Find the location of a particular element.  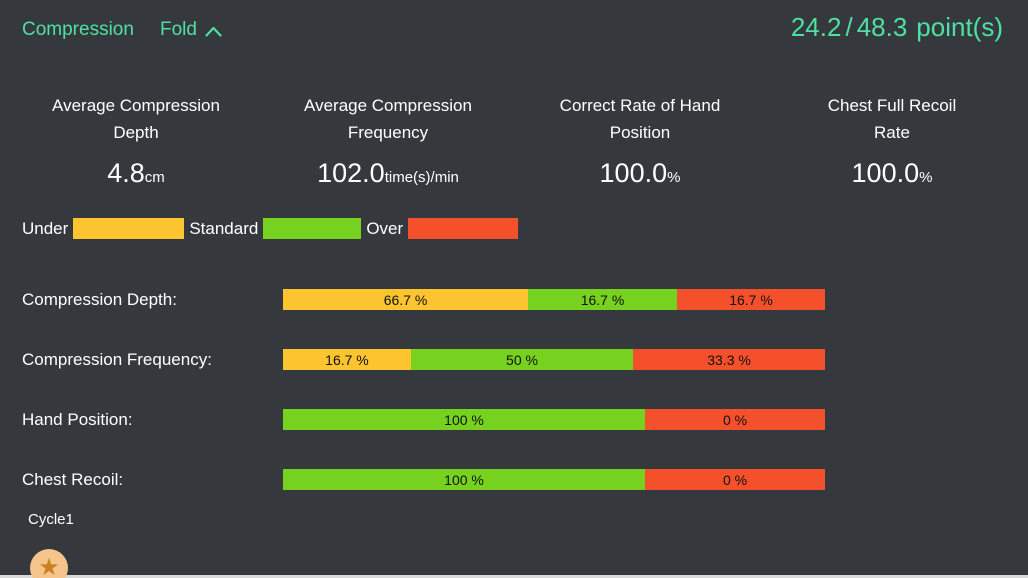

bar-row-chest-recoil: Chest Recoil: 100 % 0 % is located at coordinates (514, 488).